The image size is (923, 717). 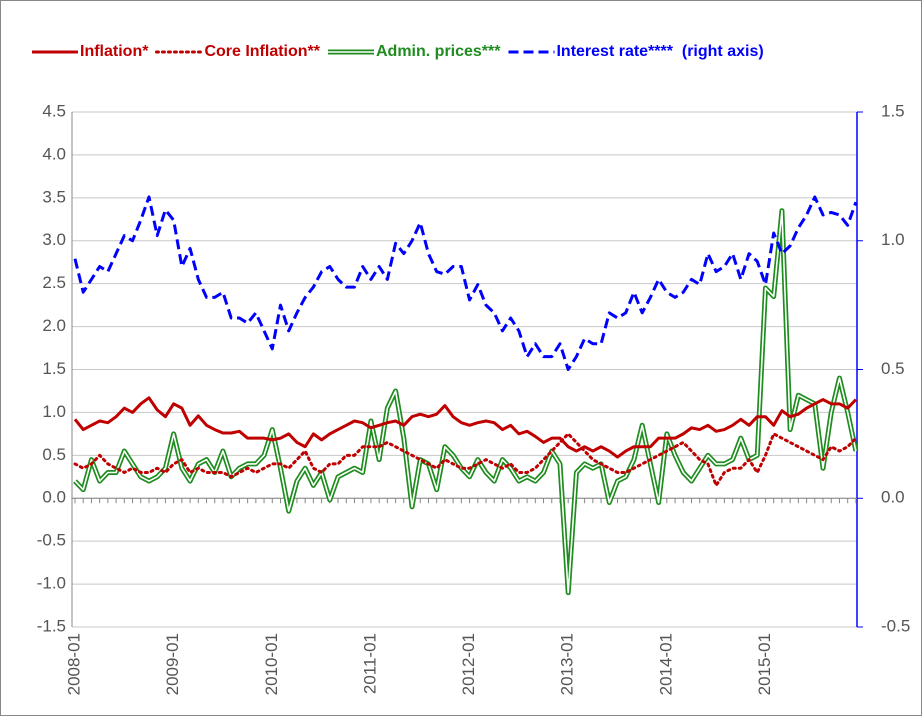 What do you see at coordinates (172, 664) in the screenshot?
I see `x-tick-label: 2009-01` at bounding box center [172, 664].